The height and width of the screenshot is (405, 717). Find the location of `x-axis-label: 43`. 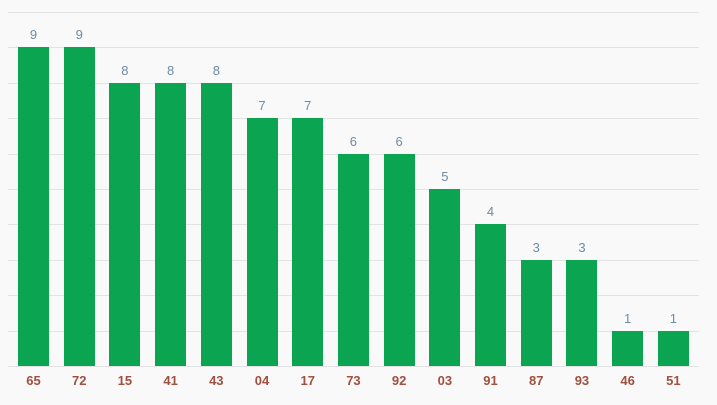

x-axis-label: 43 is located at coordinates (216, 380).